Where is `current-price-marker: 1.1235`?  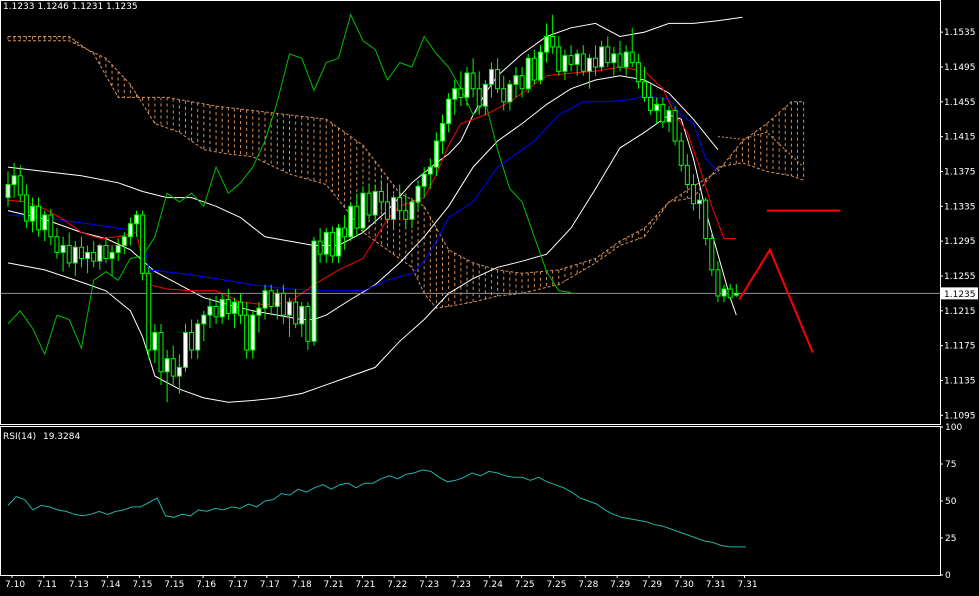 current-price-marker: 1.1235 is located at coordinates (959, 293).